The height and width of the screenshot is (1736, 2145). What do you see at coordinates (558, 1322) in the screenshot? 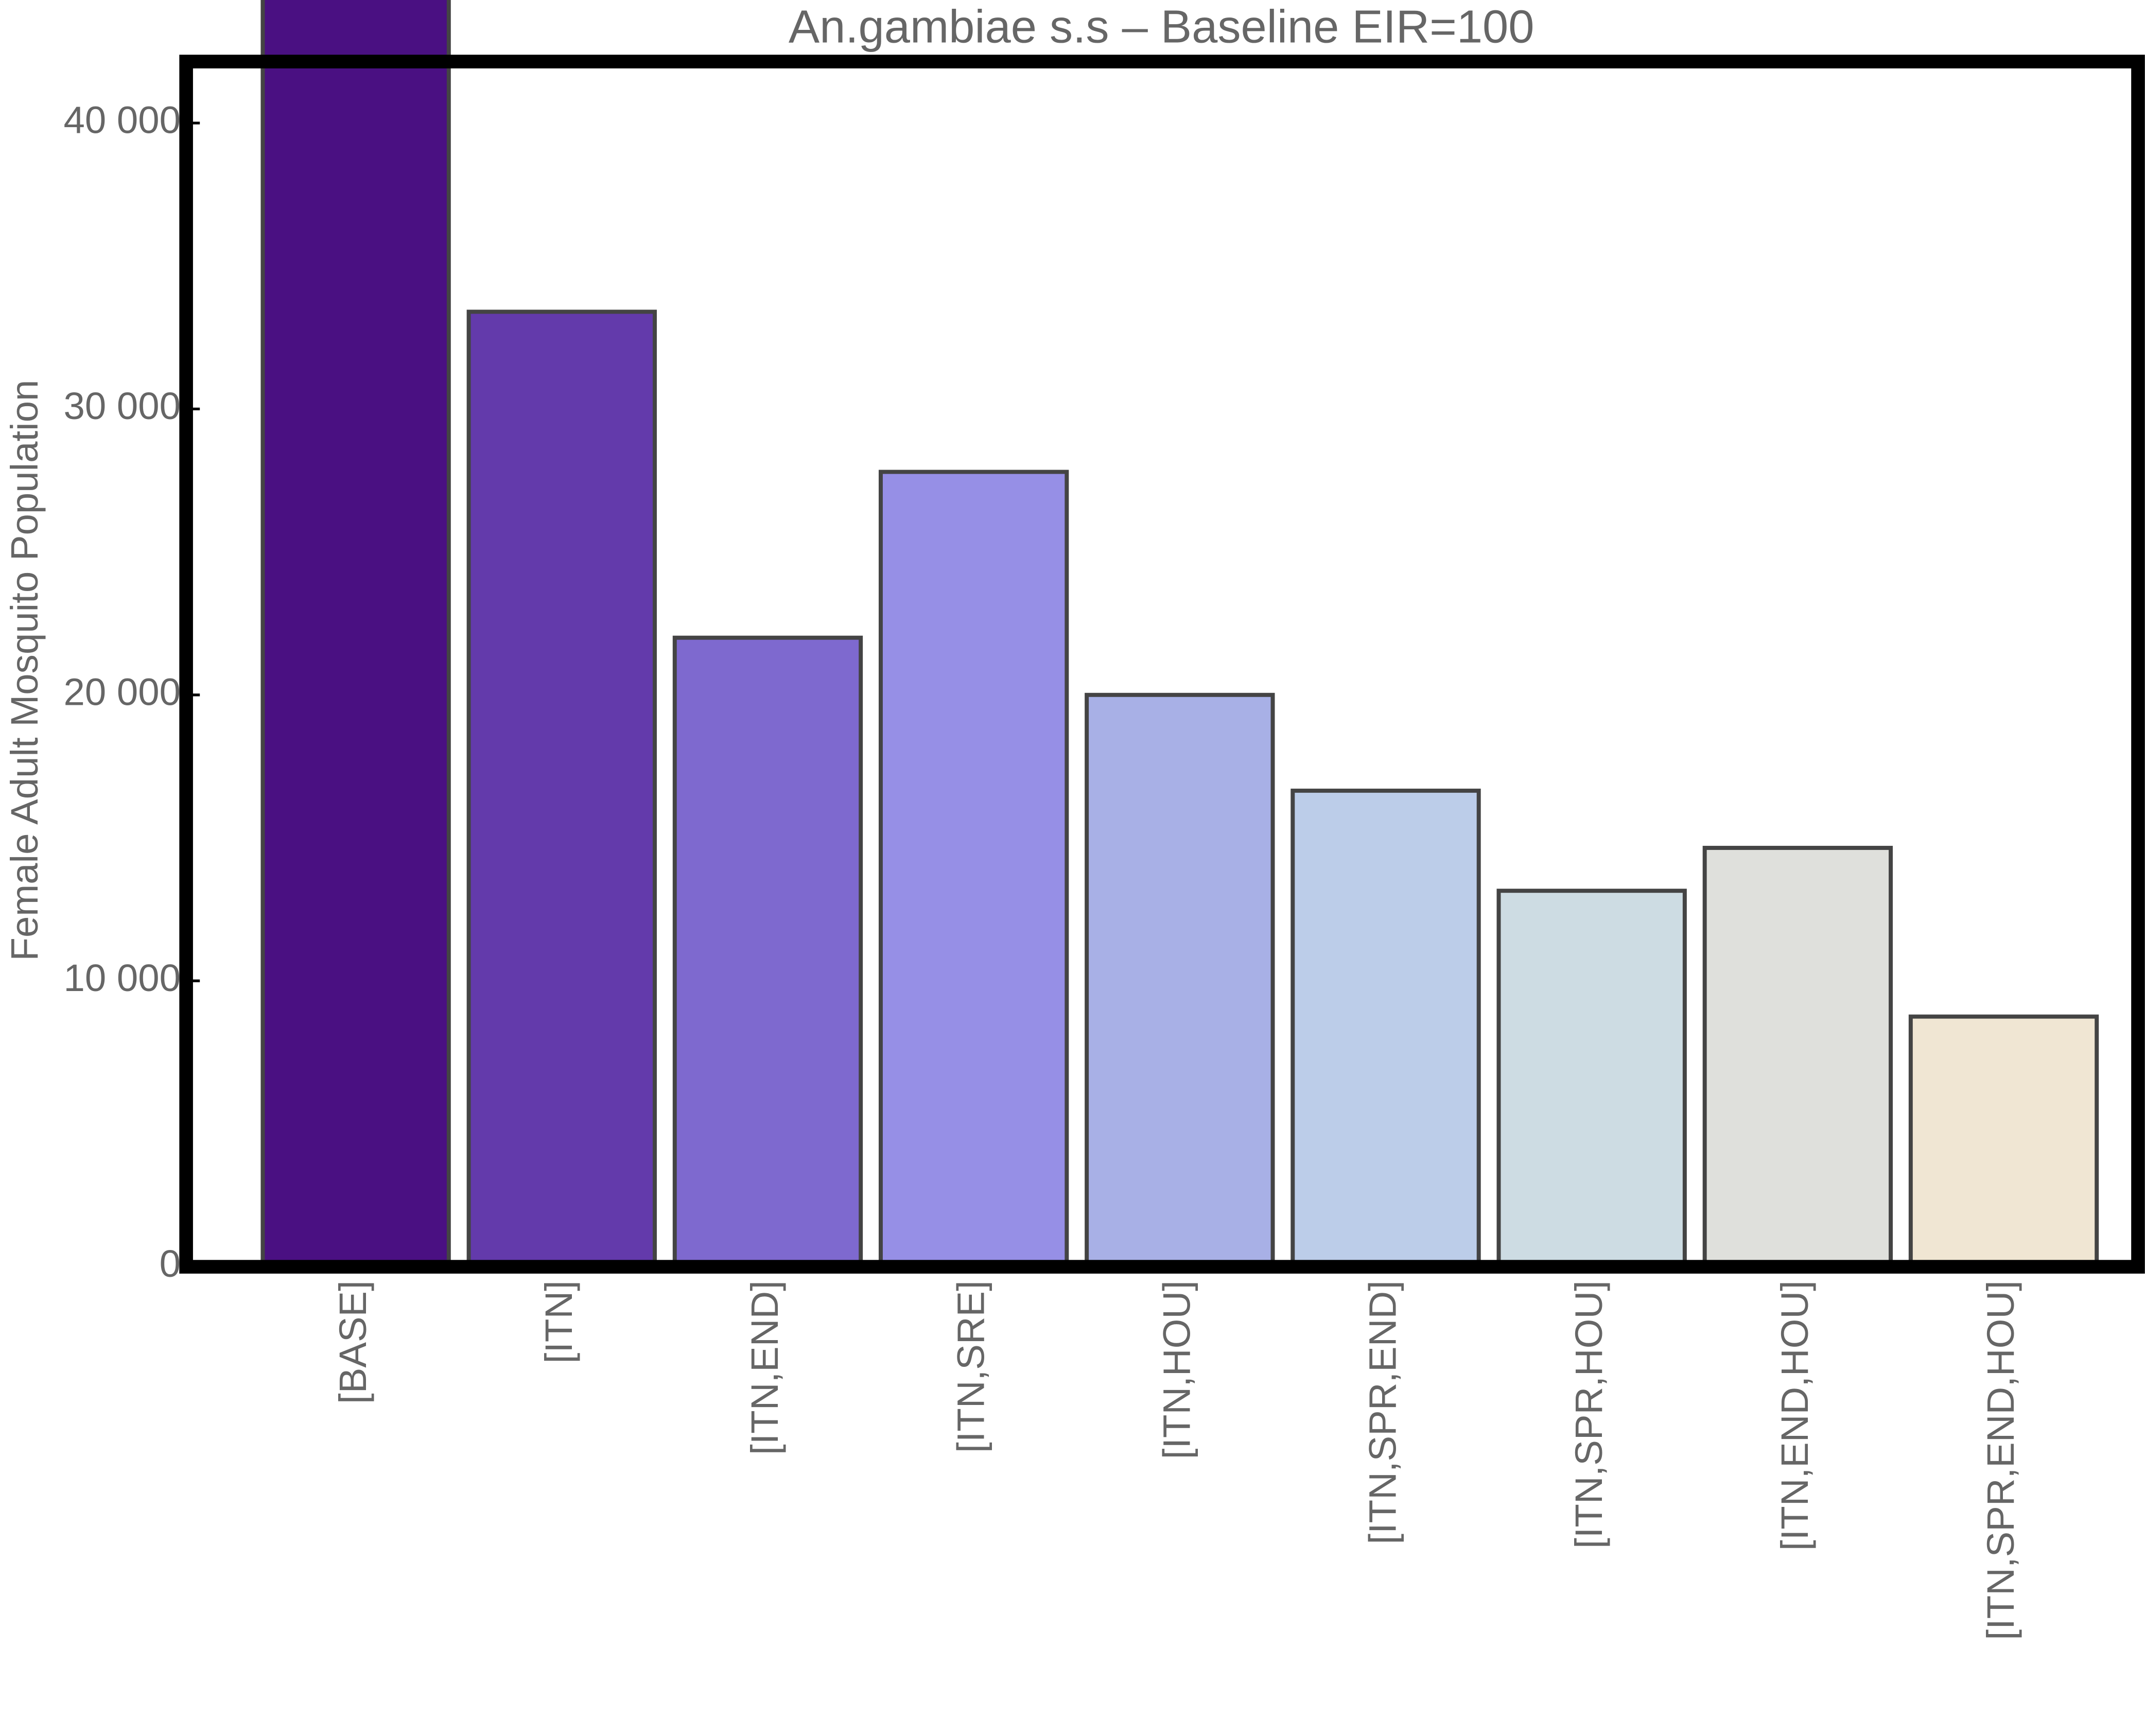
I see `x-tick-label: [ITN]` at bounding box center [558, 1322].